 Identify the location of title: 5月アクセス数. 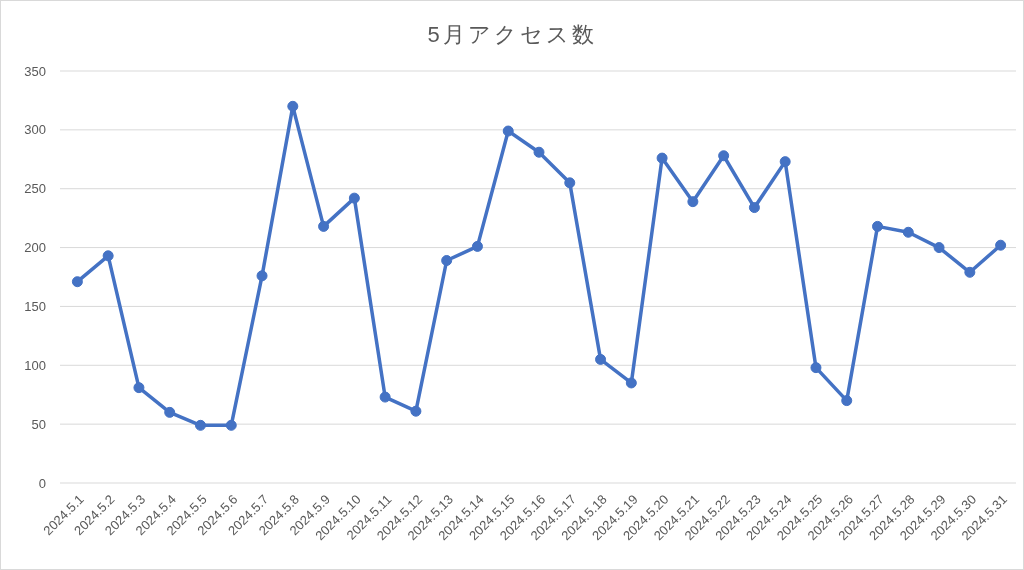
(512, 34).